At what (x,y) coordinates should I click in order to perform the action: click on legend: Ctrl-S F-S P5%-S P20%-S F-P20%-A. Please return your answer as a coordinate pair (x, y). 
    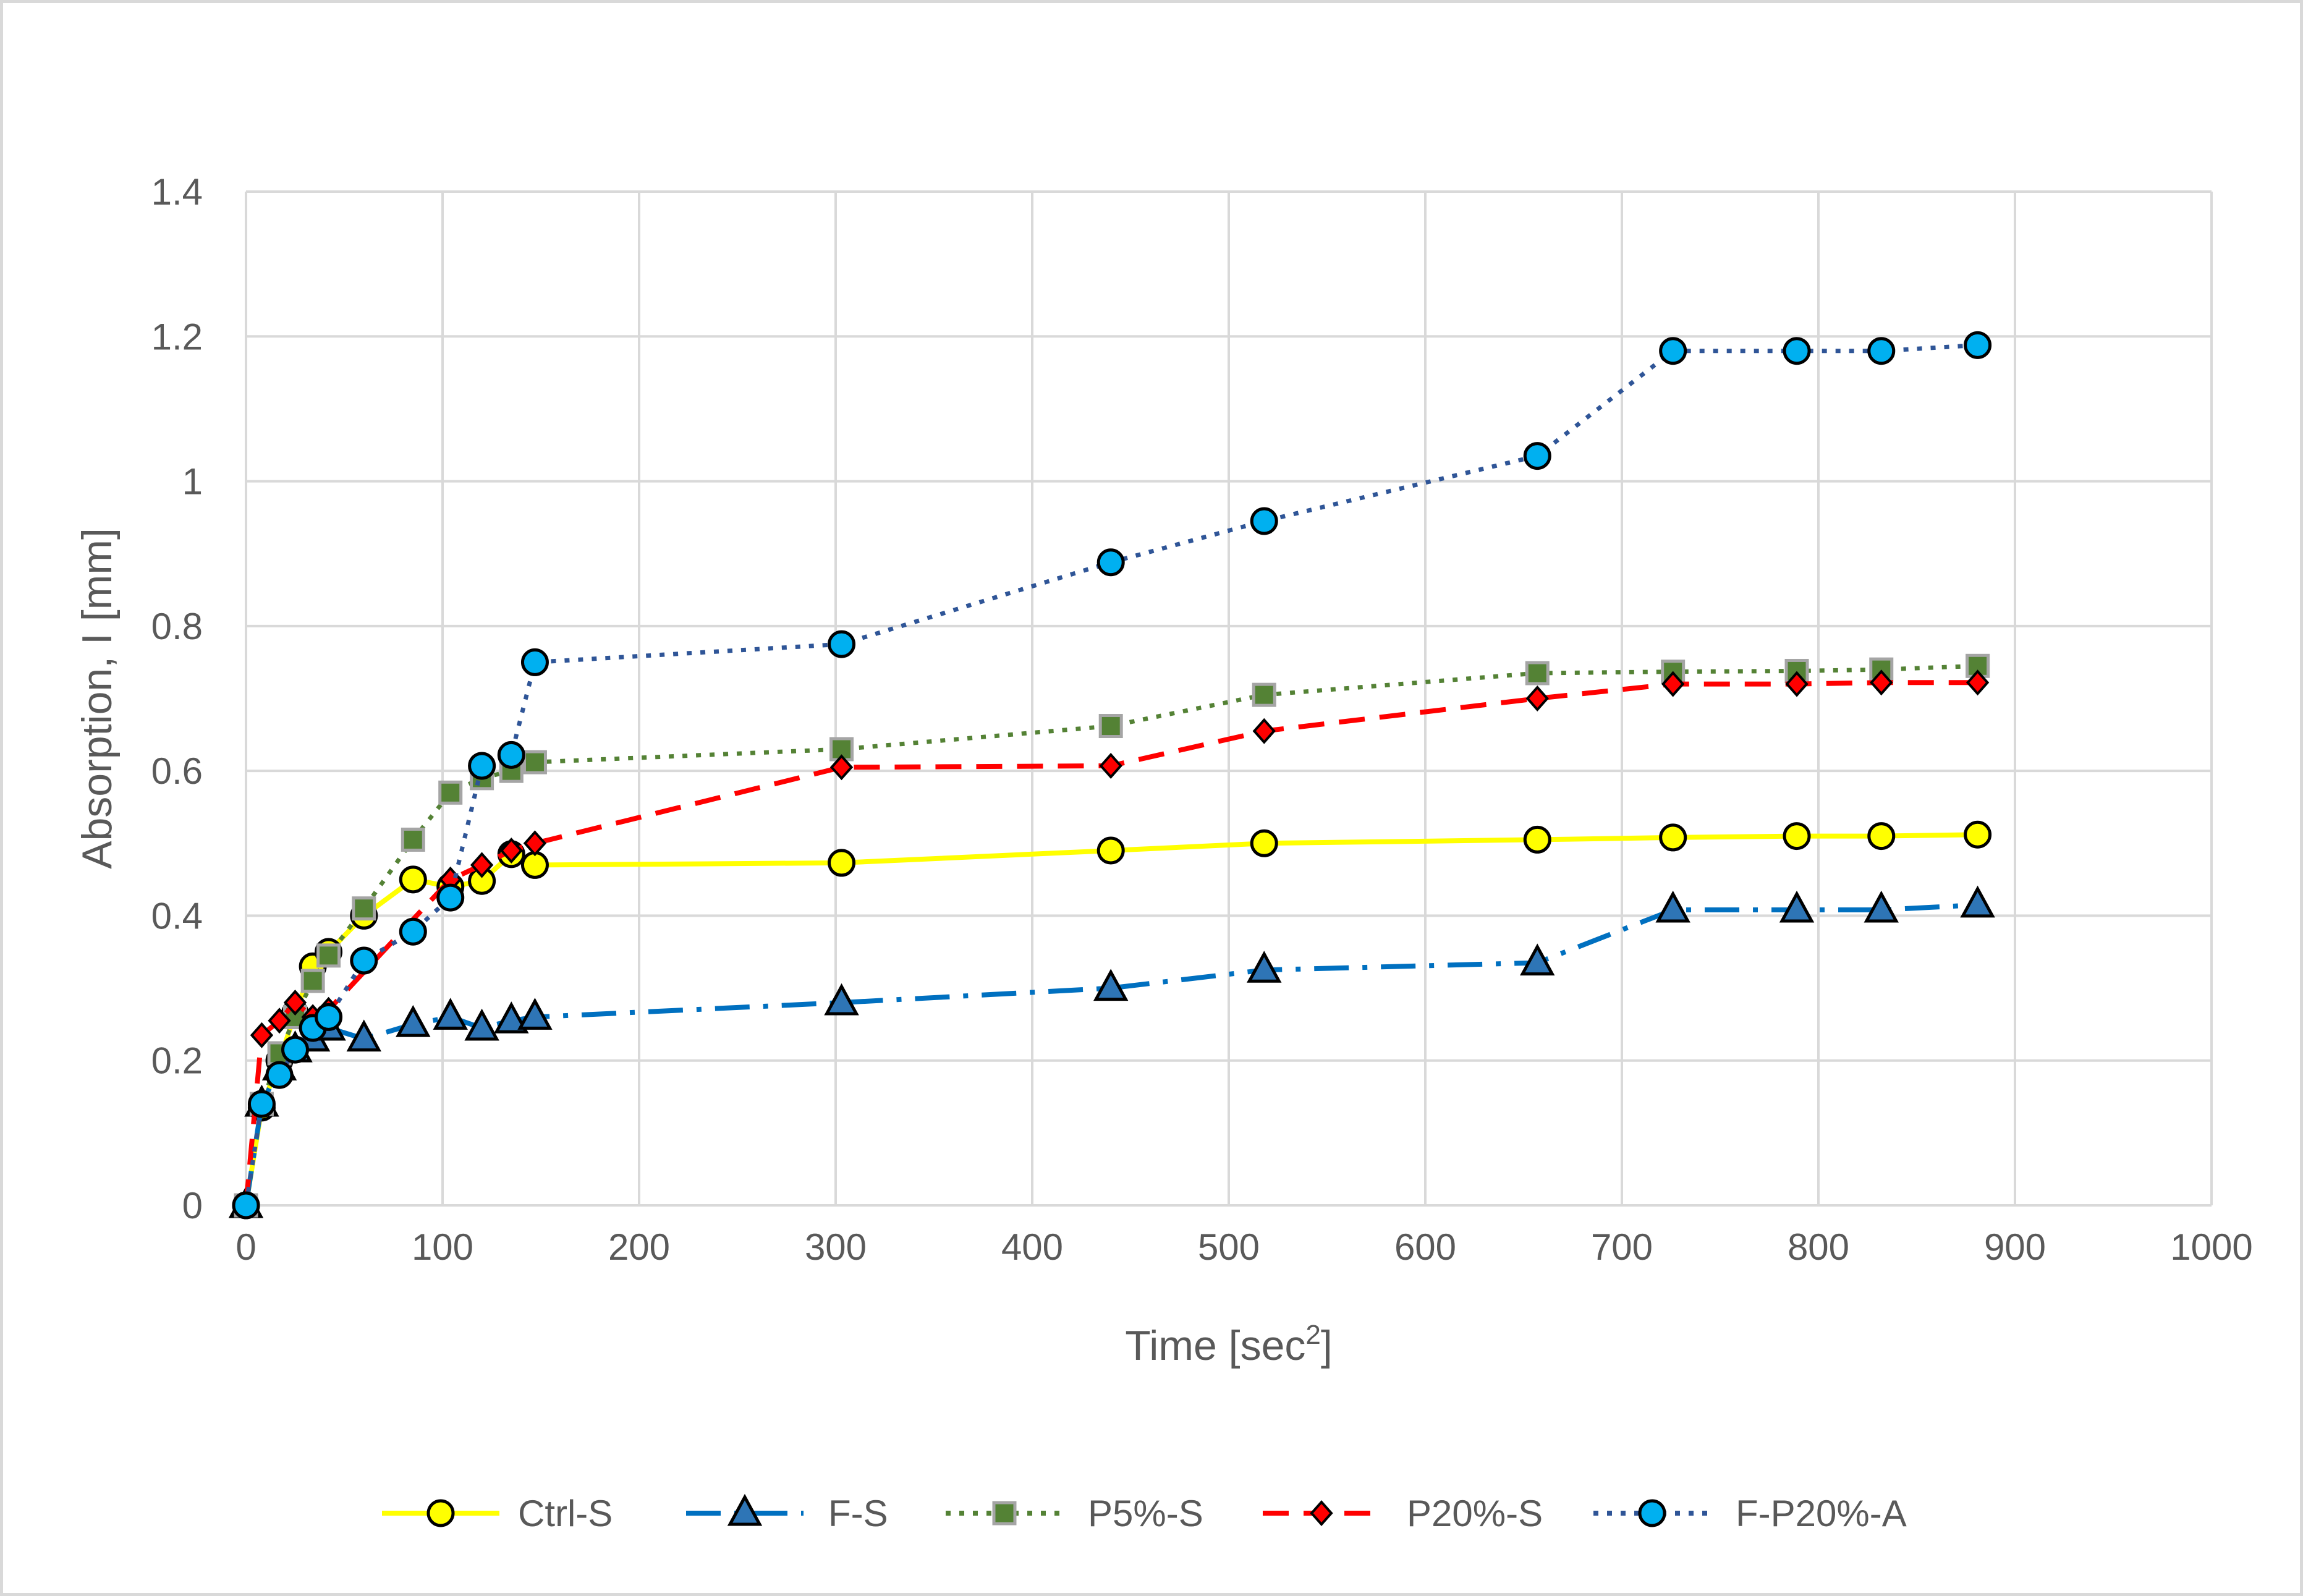
    Looking at the image, I should click on (1144, 1513).